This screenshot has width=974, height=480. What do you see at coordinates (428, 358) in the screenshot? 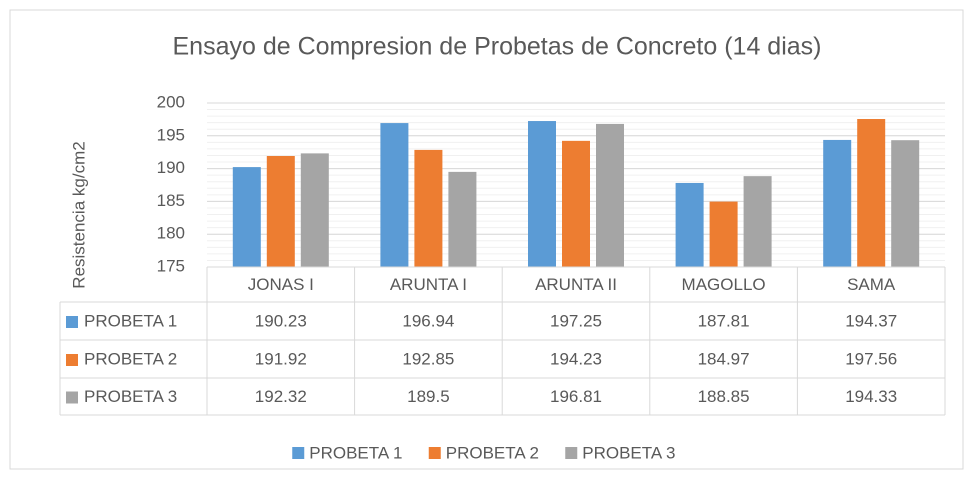
I see `table-value: 192.85` at bounding box center [428, 358].